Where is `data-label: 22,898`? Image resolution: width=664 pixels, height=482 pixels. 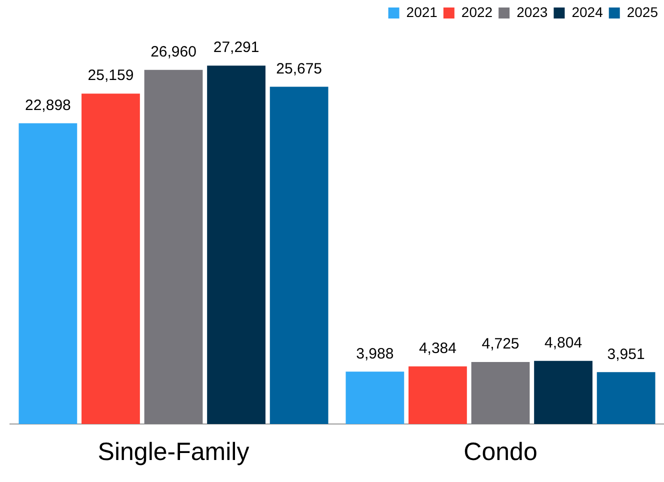 data-label: 22,898 is located at coordinates (47, 105).